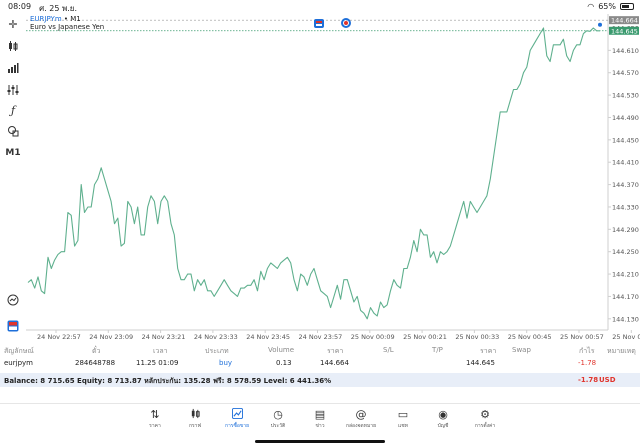 The height and width of the screenshot is (447, 640). I want to click on price-tick-label: 144.450, so click(625, 140).